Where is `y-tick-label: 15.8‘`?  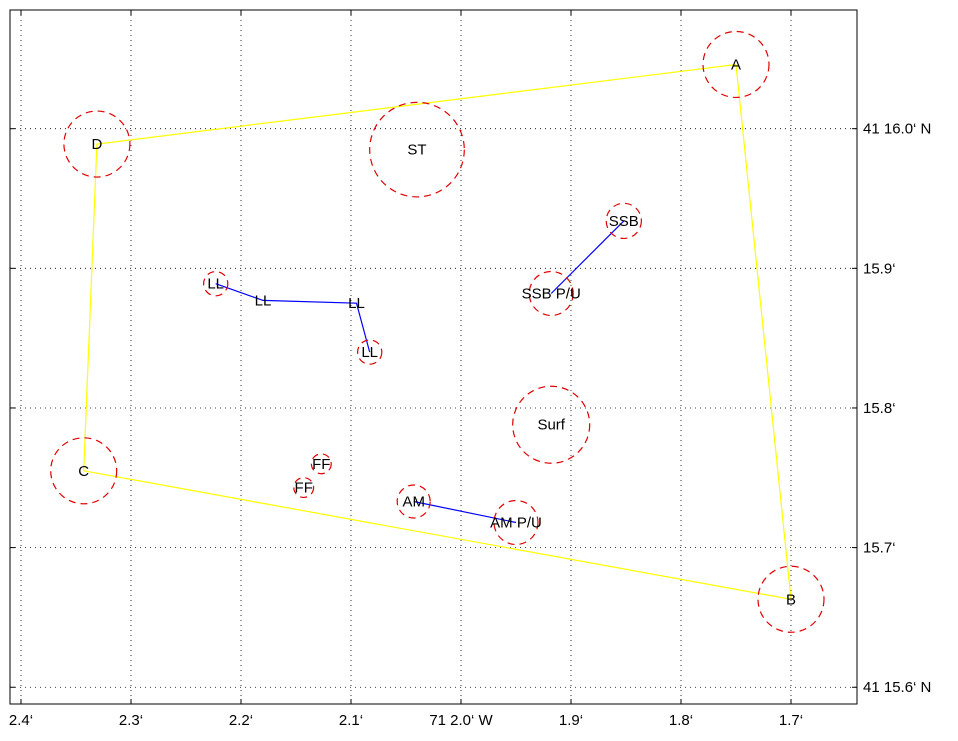
y-tick-label: 15.8‘ is located at coordinates (879, 408).